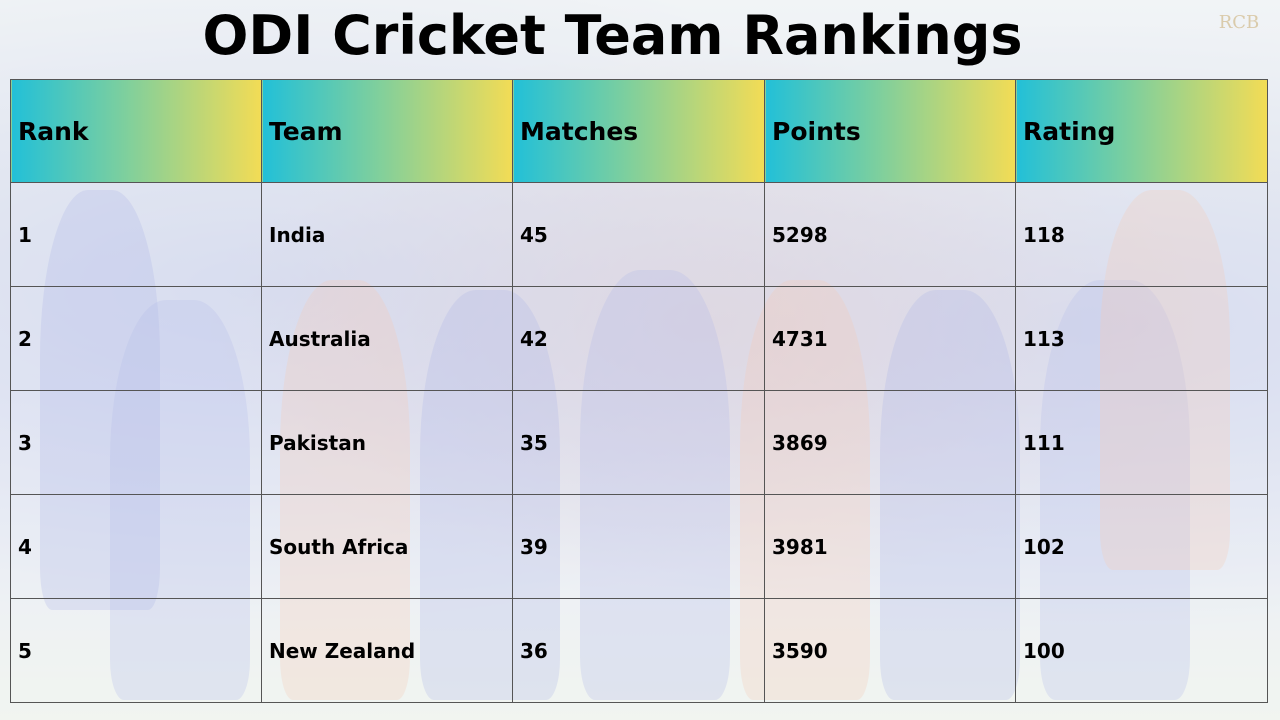 Image resolution: width=1280 pixels, height=720 pixels. Describe the element at coordinates (1239, 22) in the screenshot. I see `watermark-logo: RCB` at that location.